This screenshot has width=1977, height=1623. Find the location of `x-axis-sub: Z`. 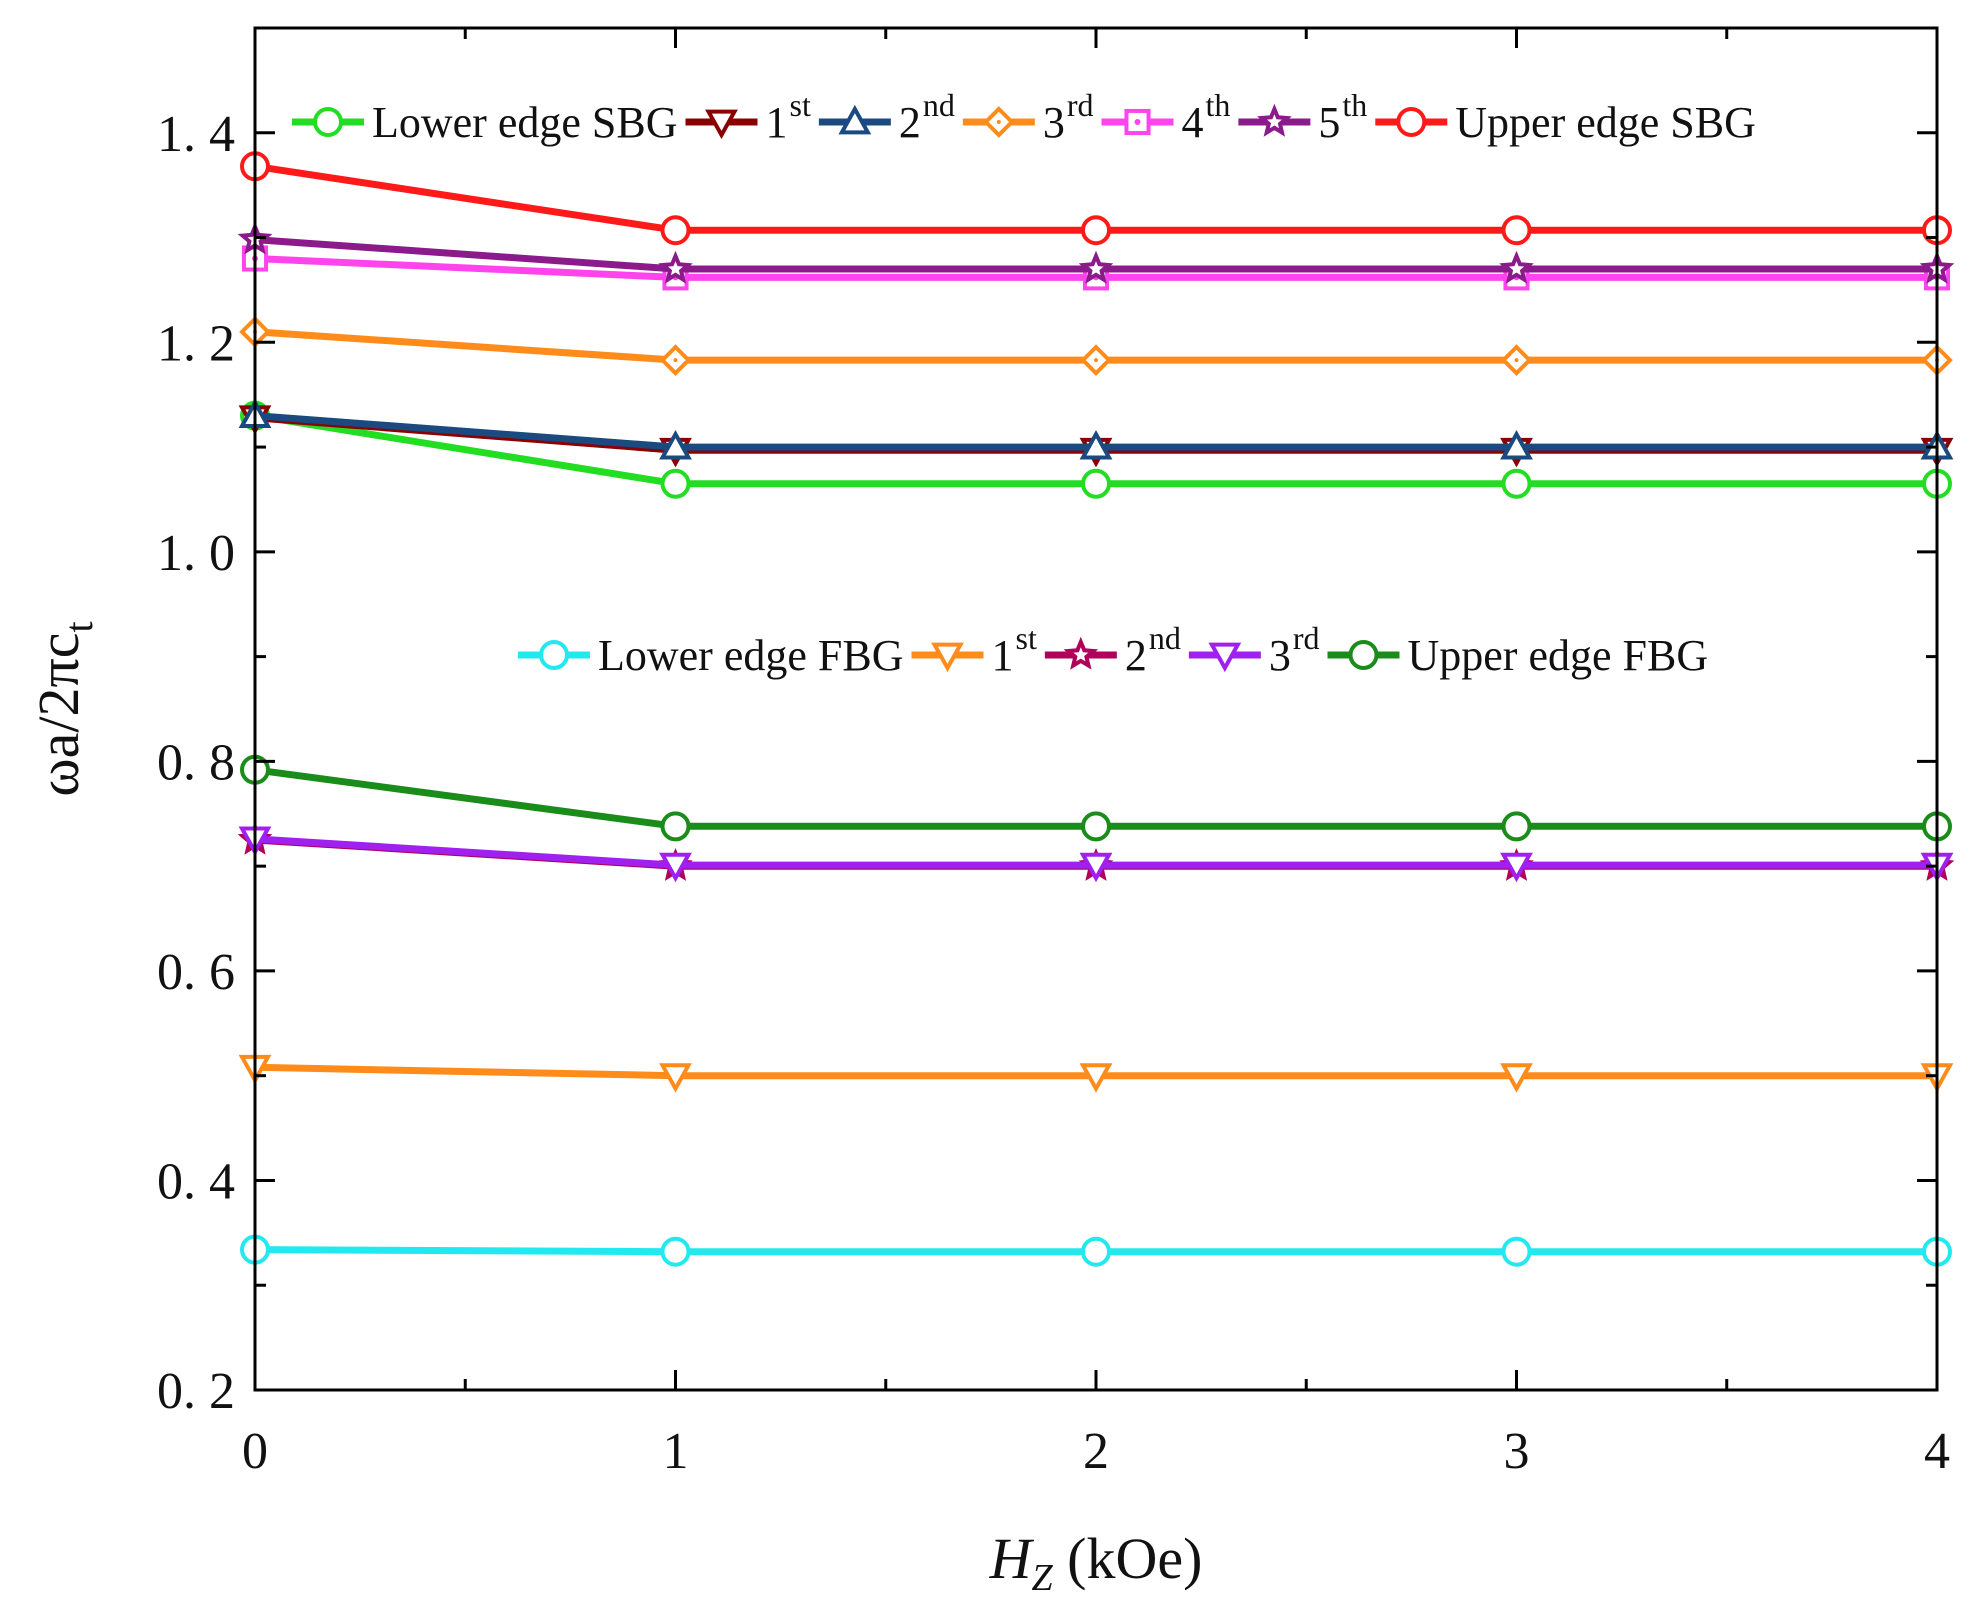

x-axis-sub: Z is located at coordinates (1042, 1578).